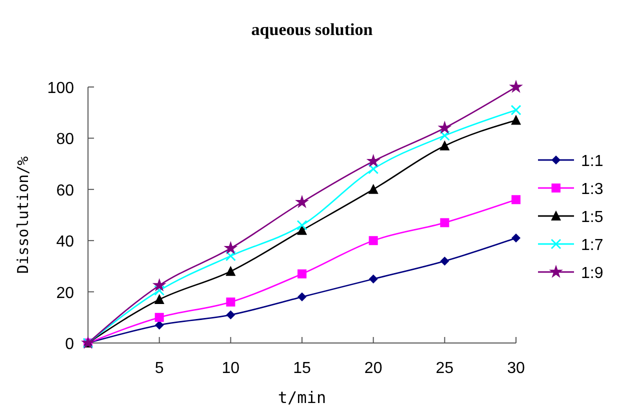 The image size is (628, 415). I want to click on y-tick-label: 60, so click(65, 191).